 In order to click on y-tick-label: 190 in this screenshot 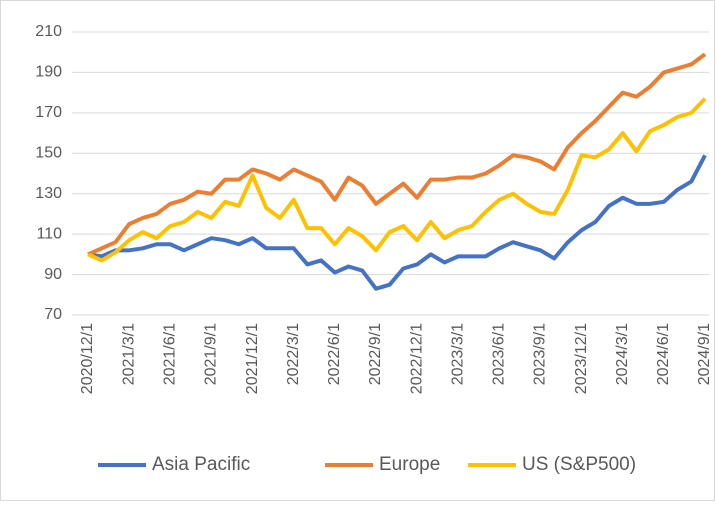, I will do `click(48, 72)`.